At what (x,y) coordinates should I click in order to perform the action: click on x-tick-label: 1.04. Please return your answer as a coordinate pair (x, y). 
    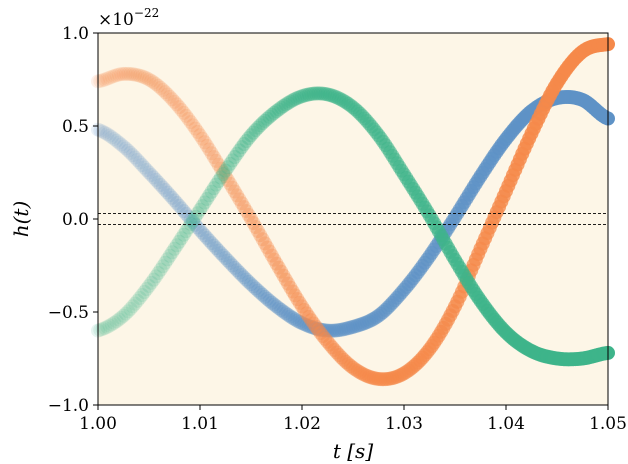
    Looking at the image, I should click on (506, 424).